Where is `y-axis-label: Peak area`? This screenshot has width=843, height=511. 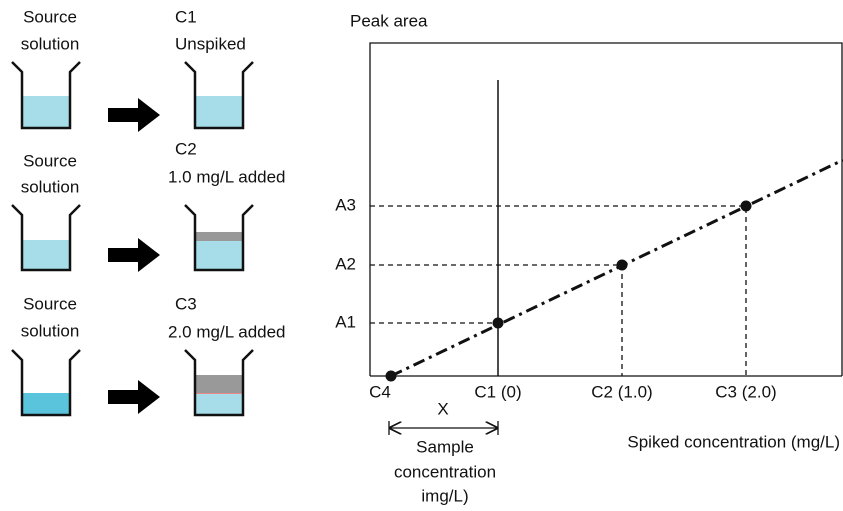
y-axis-label: Peak area is located at coordinates (389, 20).